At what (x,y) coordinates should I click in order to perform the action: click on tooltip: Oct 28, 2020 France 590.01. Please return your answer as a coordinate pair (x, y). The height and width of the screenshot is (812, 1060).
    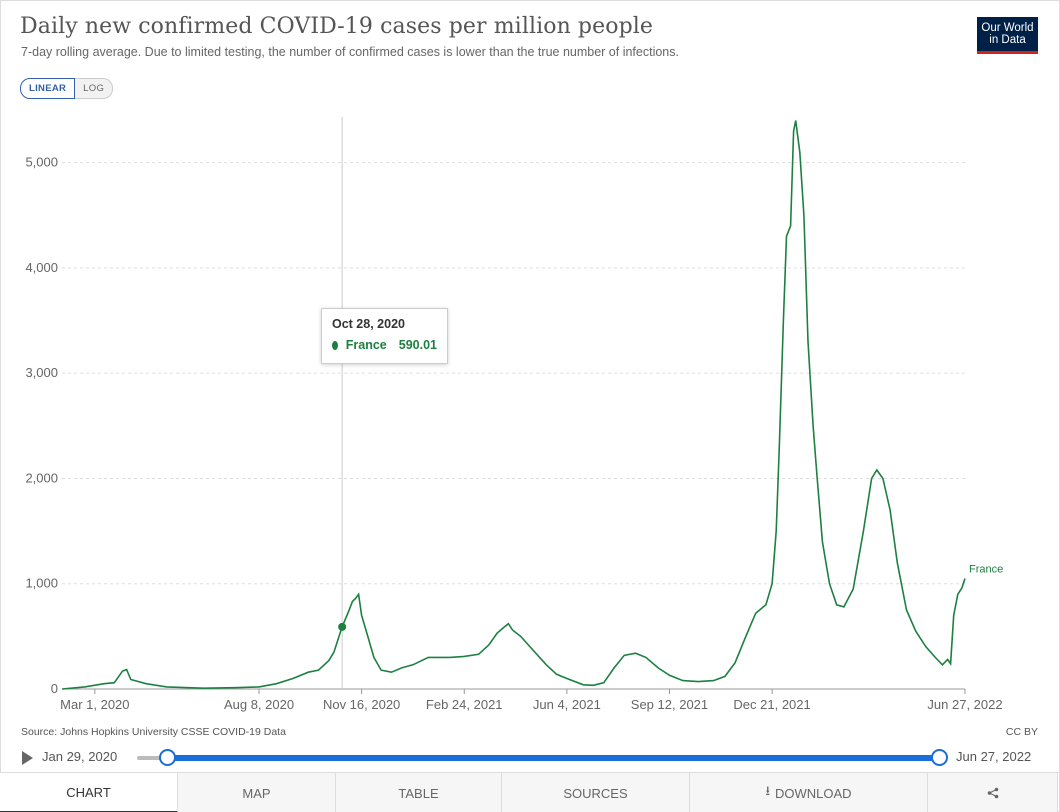
    Looking at the image, I should click on (384, 336).